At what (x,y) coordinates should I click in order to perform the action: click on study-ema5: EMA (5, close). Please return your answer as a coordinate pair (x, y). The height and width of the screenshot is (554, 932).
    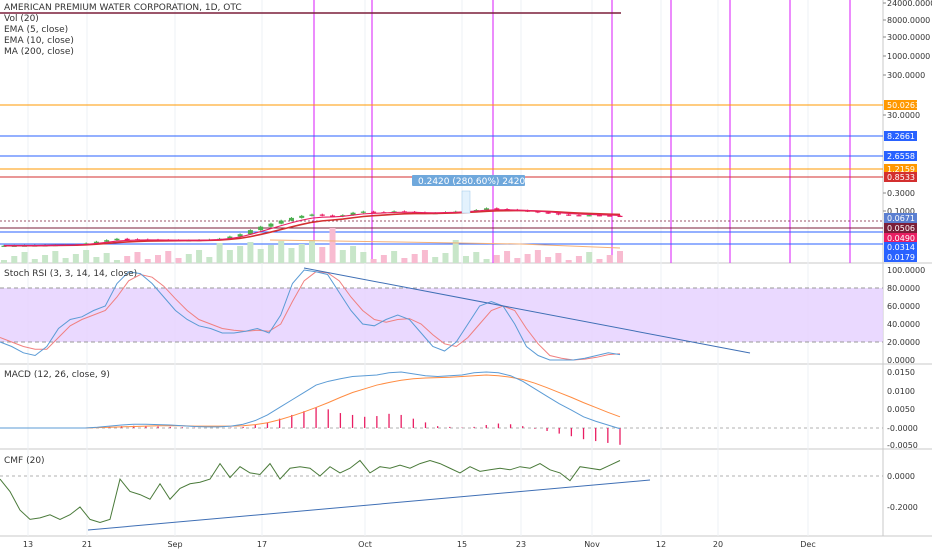
    Looking at the image, I should click on (36, 30).